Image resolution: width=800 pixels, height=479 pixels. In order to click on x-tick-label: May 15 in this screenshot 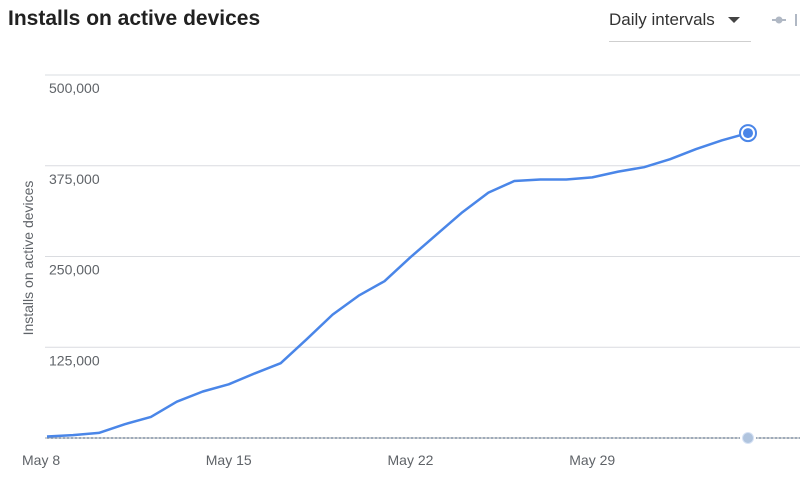, I will do `click(229, 460)`.